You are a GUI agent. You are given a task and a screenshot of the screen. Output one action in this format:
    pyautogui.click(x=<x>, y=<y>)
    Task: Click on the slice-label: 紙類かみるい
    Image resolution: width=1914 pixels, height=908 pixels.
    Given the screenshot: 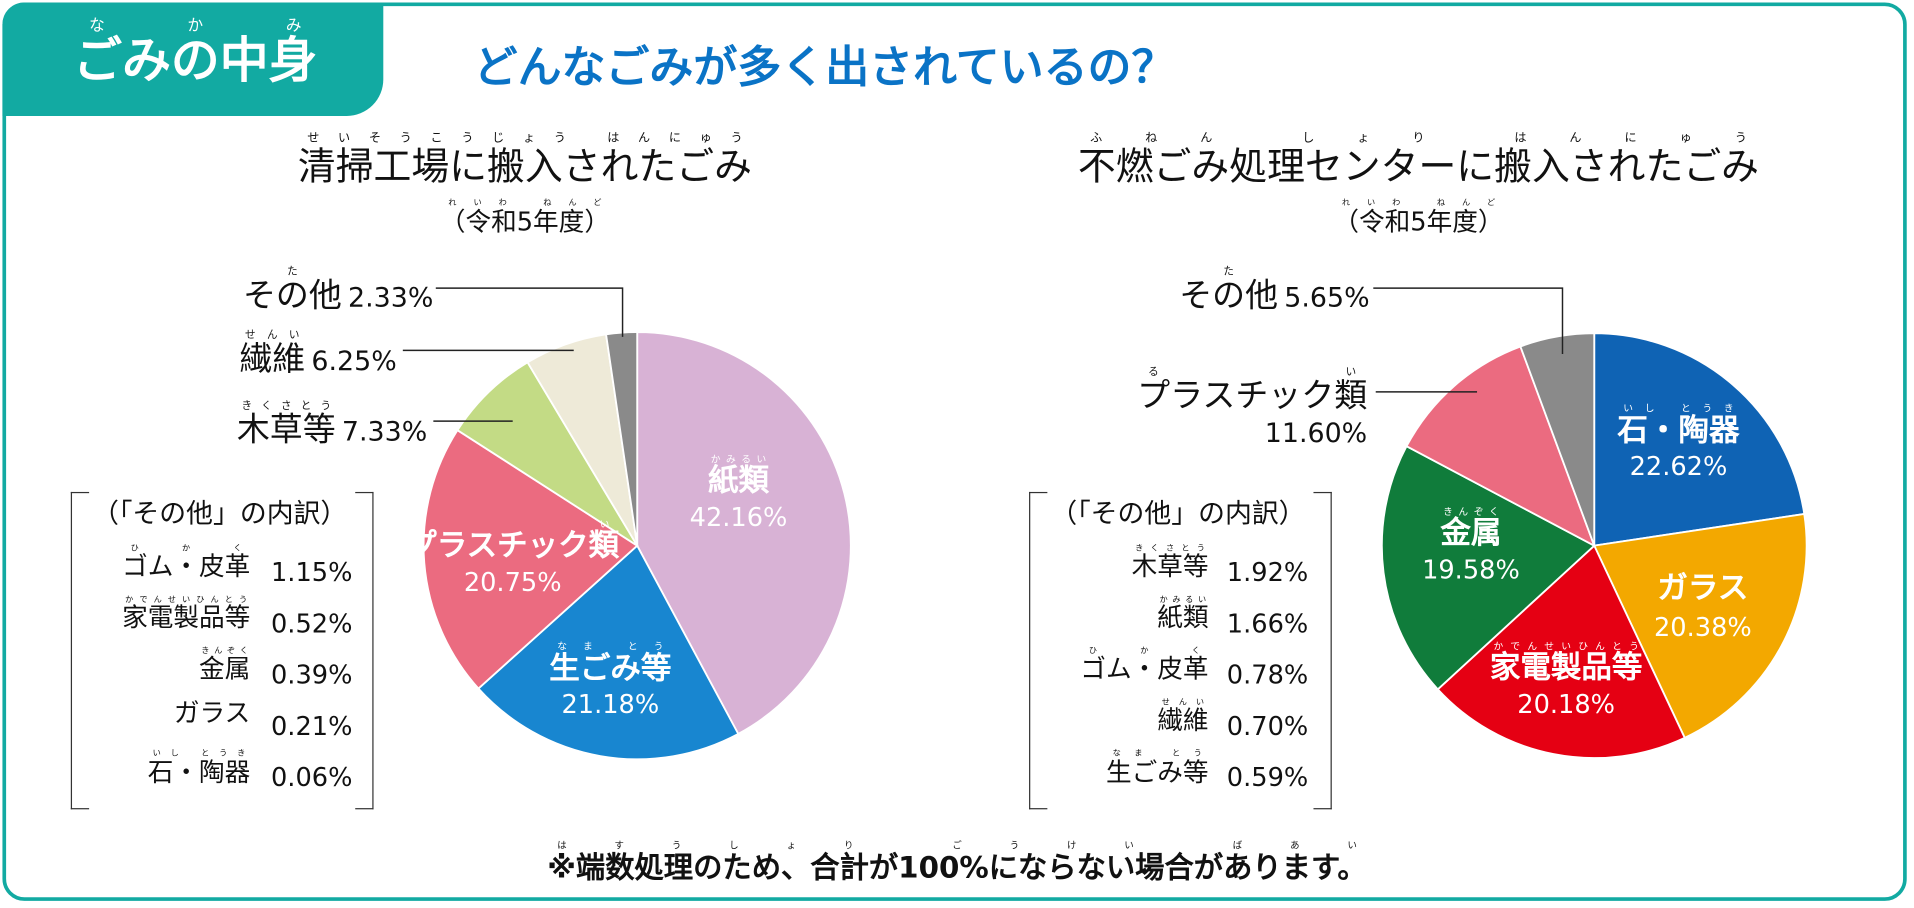 What is the action you would take?
    pyautogui.click(x=738, y=476)
    